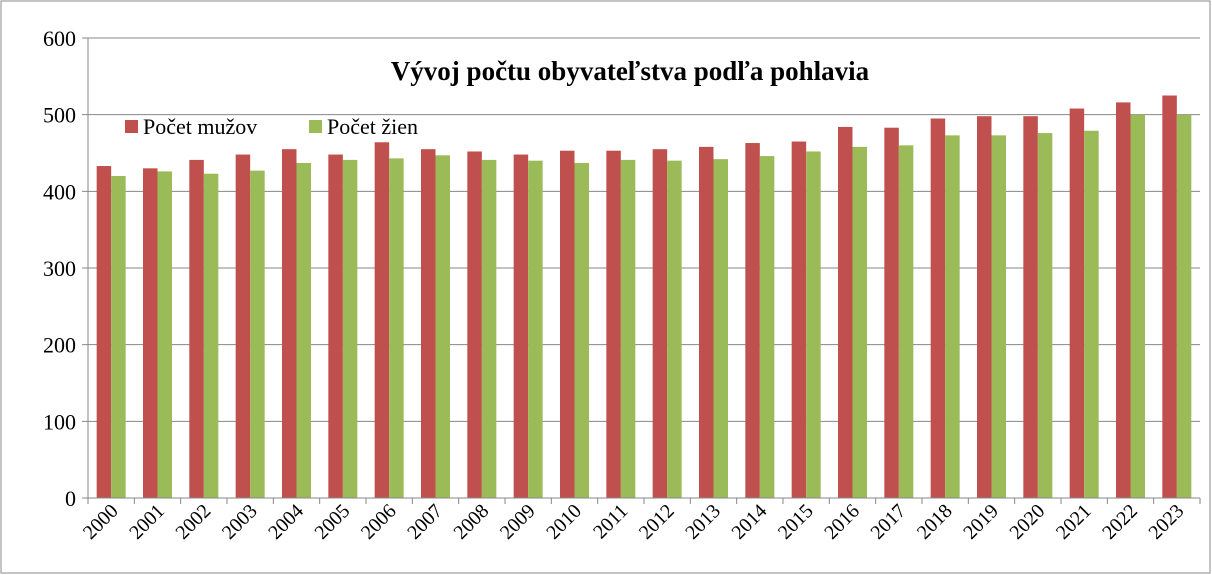 The image size is (1212, 575). I want to click on chart-title: Vývoj počtu obyvateľstva podľa pohlavia, so click(630, 71).